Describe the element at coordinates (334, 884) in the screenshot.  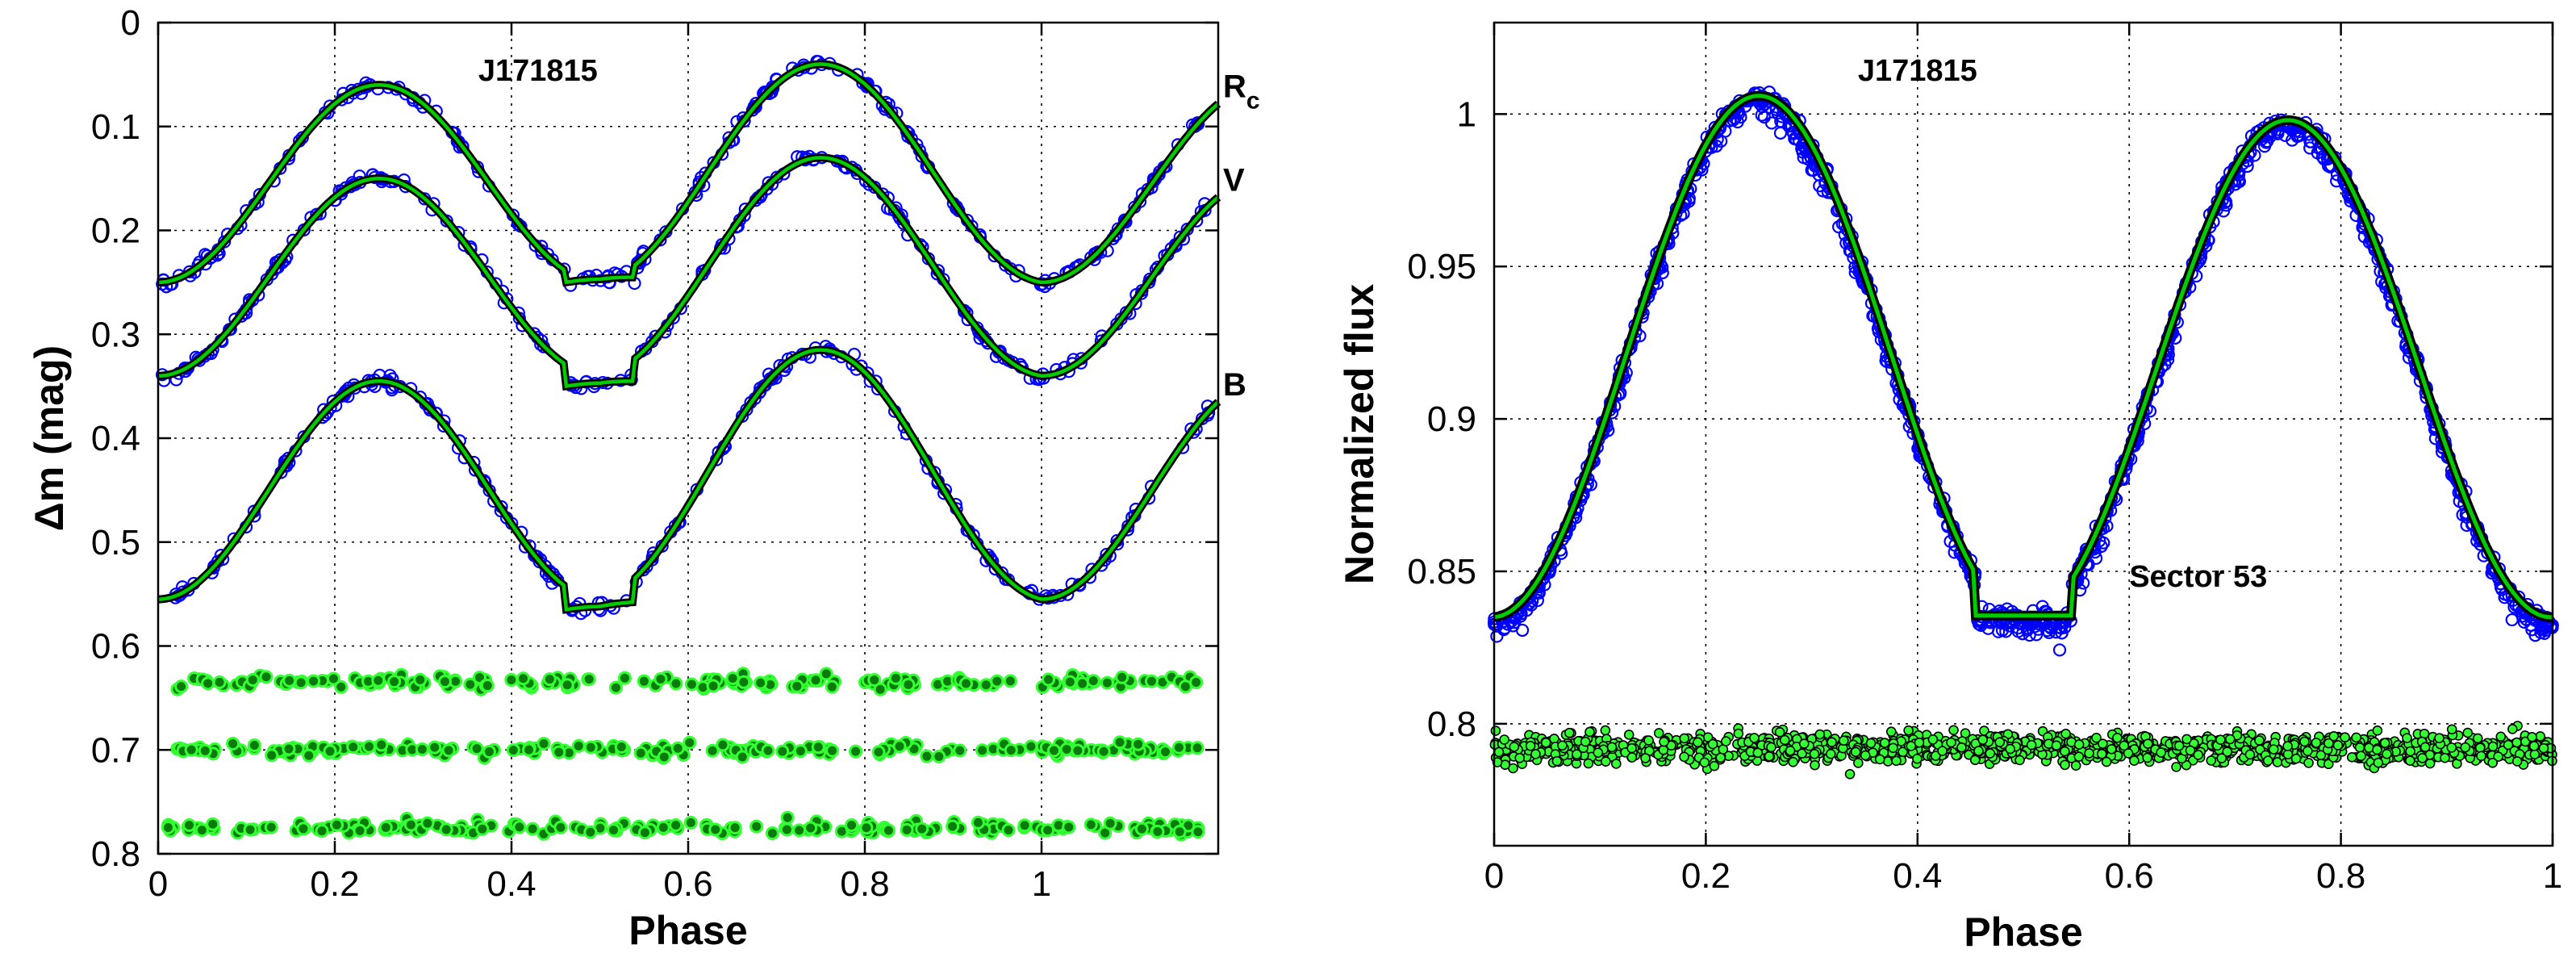
I see `x-tick-label: 0.2` at that location.